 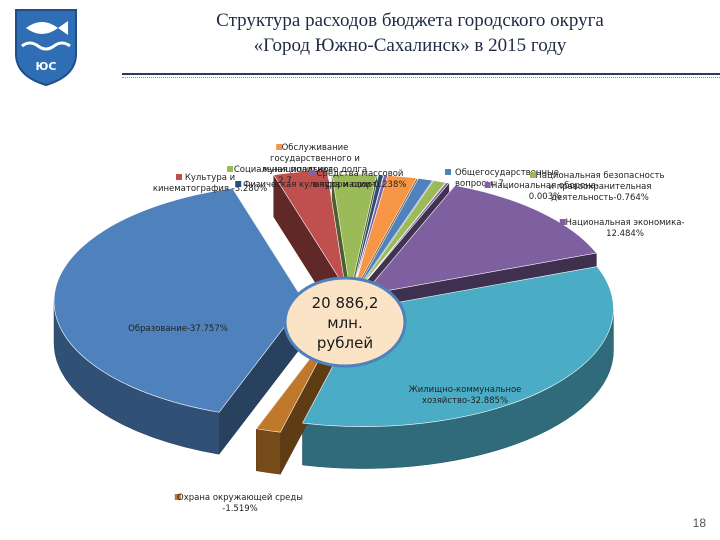 What do you see at coordinates (47, 28) in the screenshot?
I see `fish-icon` at bounding box center [47, 28].